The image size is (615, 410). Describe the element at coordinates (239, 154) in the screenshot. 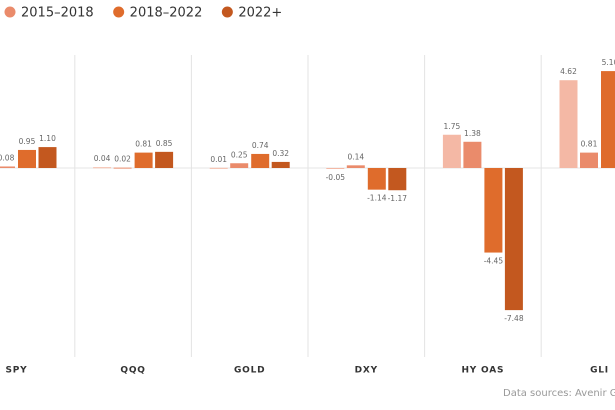

I see `value-label: 0.25` at that location.